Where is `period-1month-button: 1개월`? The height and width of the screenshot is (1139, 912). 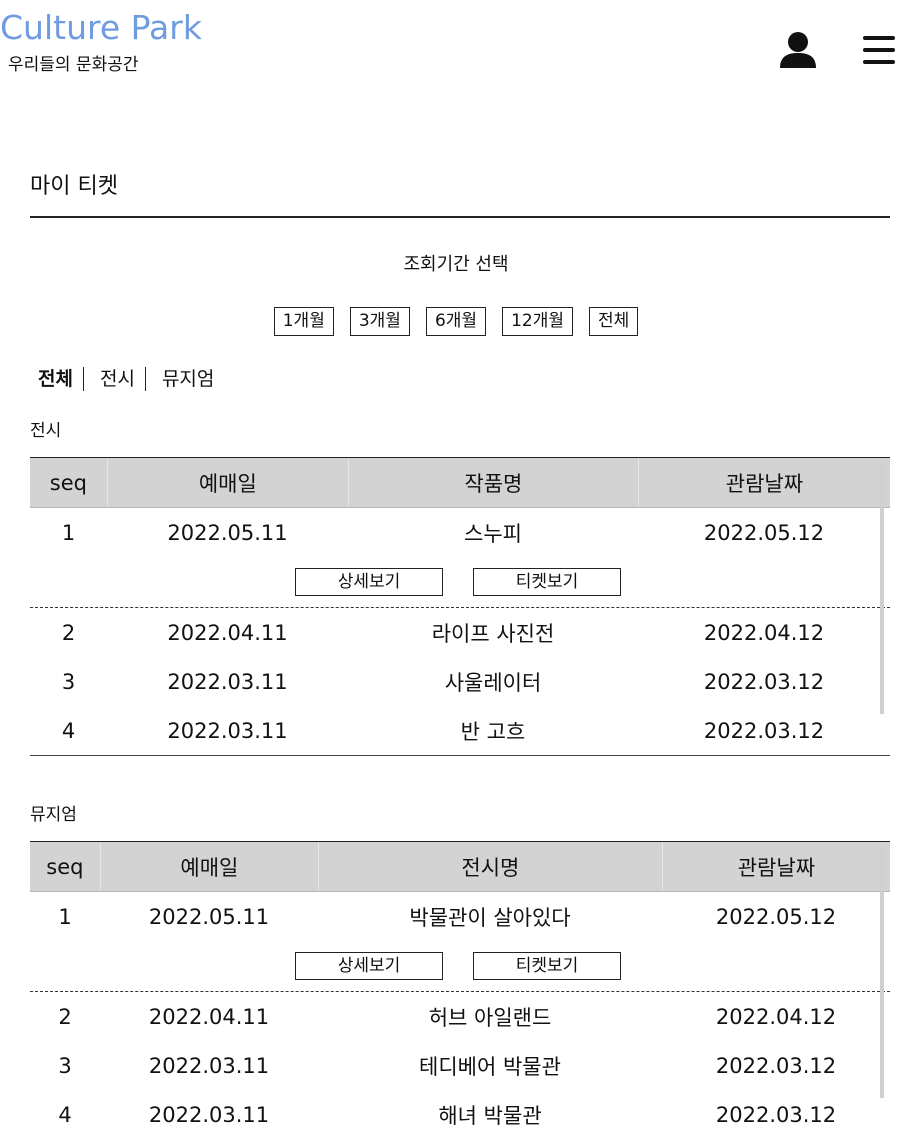 period-1month-button: 1개월 is located at coordinates (303, 321).